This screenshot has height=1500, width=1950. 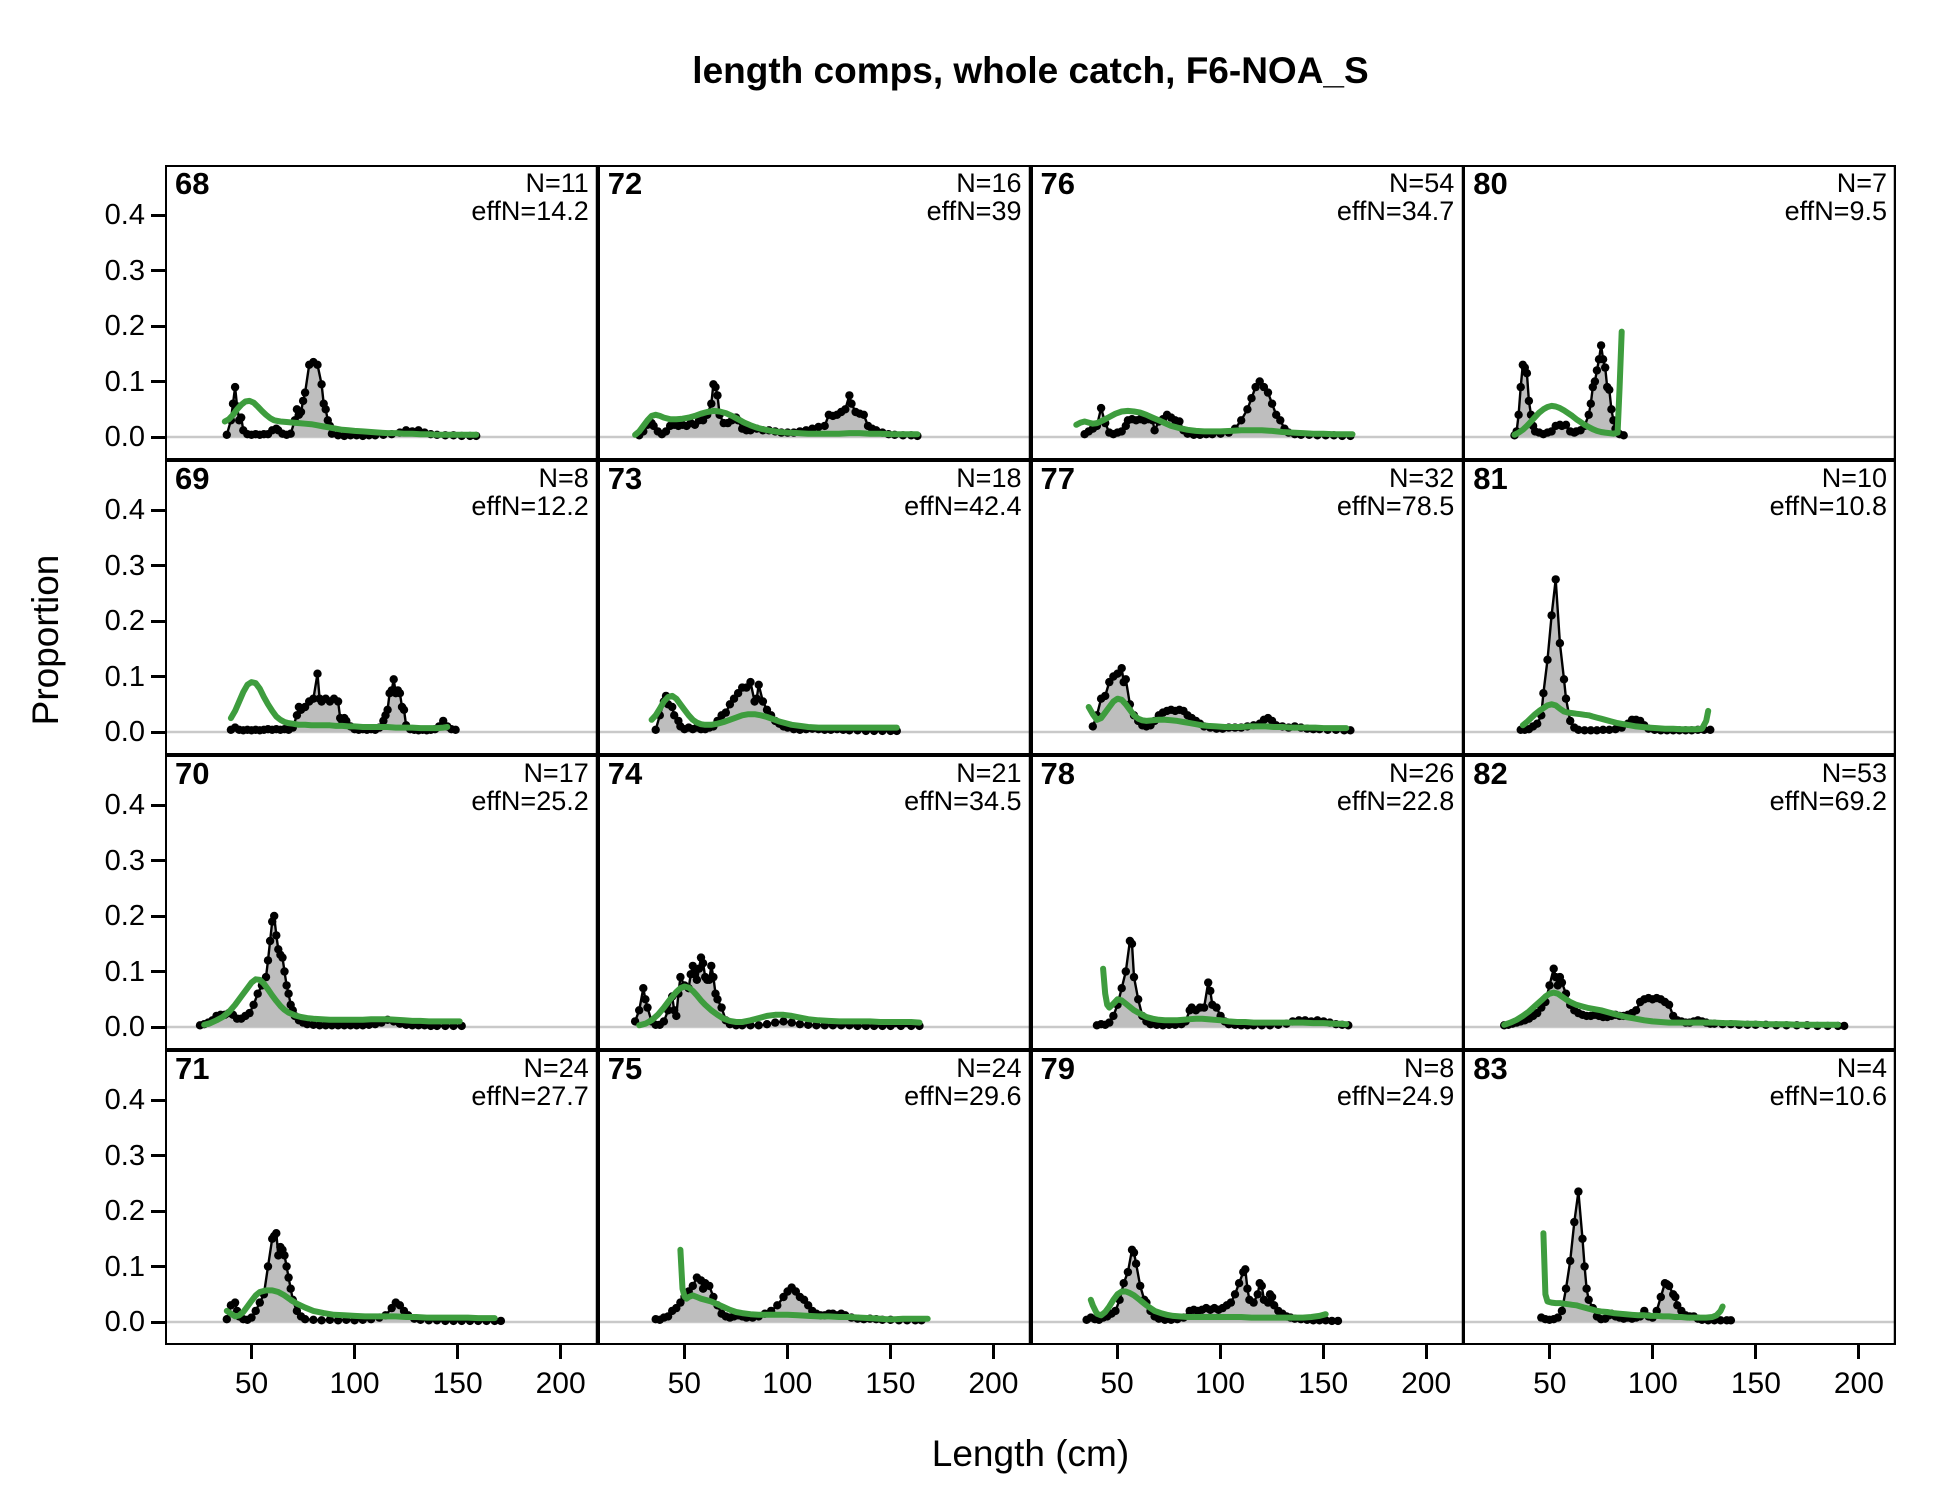 What do you see at coordinates (192, 478) in the screenshot?
I see `year-label-69: 69` at bounding box center [192, 478].